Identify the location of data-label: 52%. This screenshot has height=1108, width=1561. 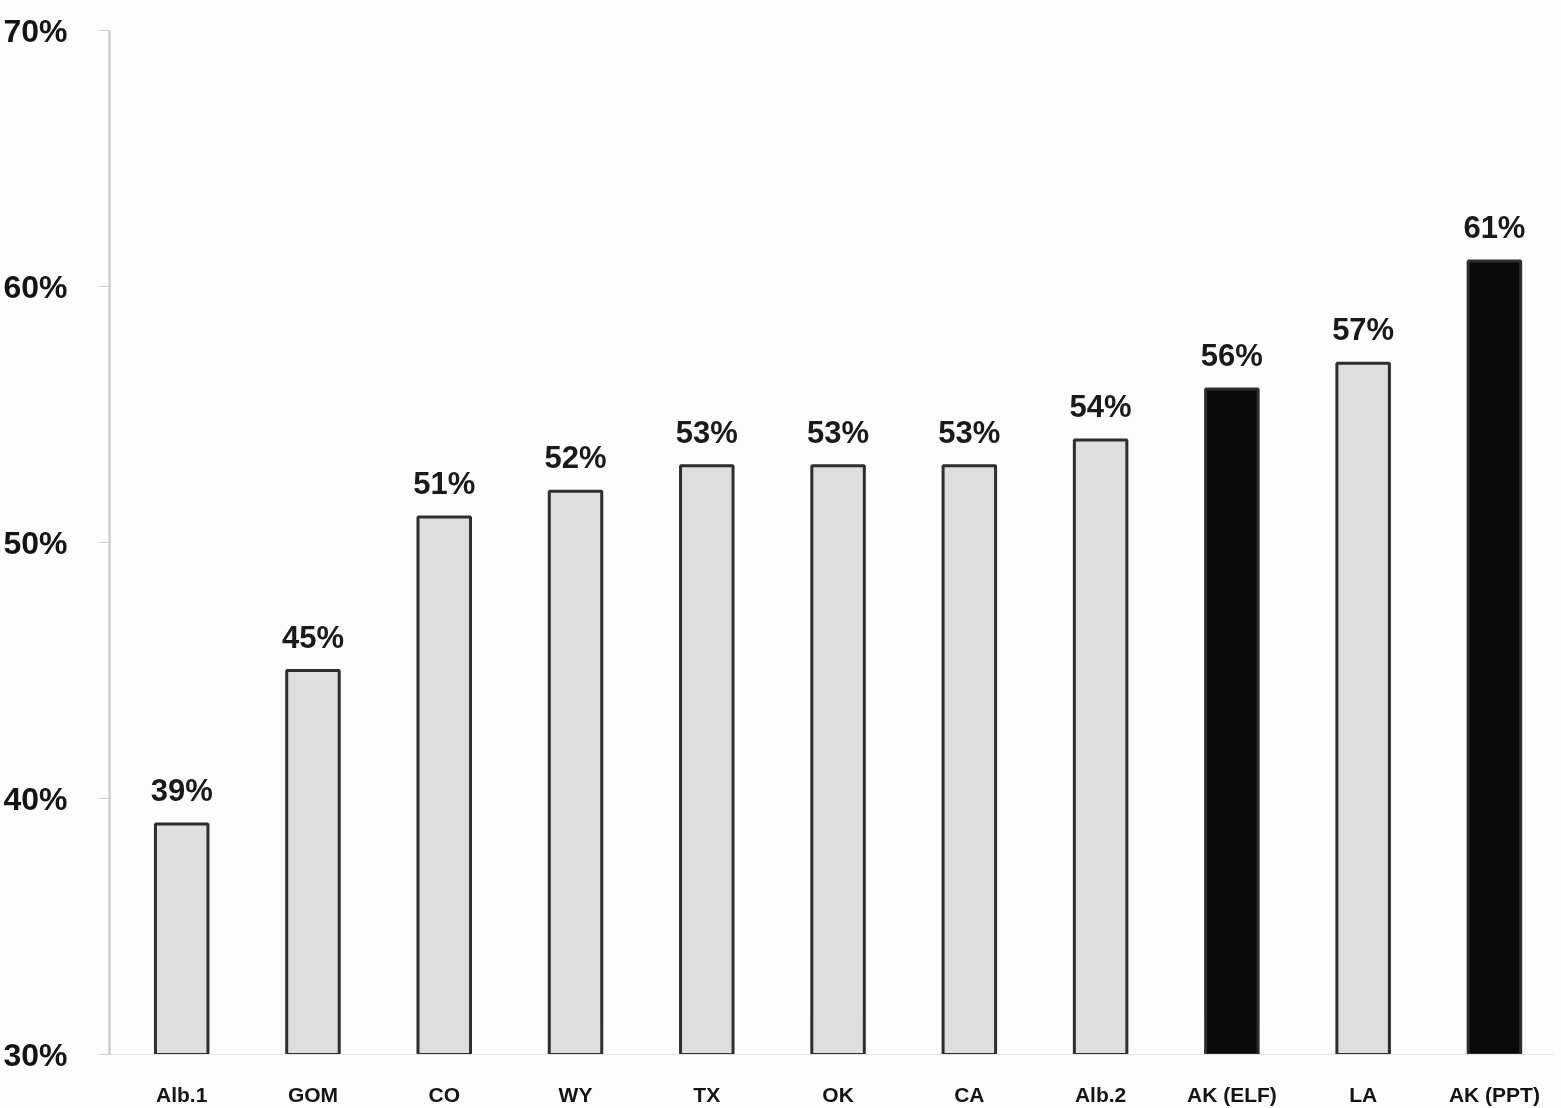
(575, 458).